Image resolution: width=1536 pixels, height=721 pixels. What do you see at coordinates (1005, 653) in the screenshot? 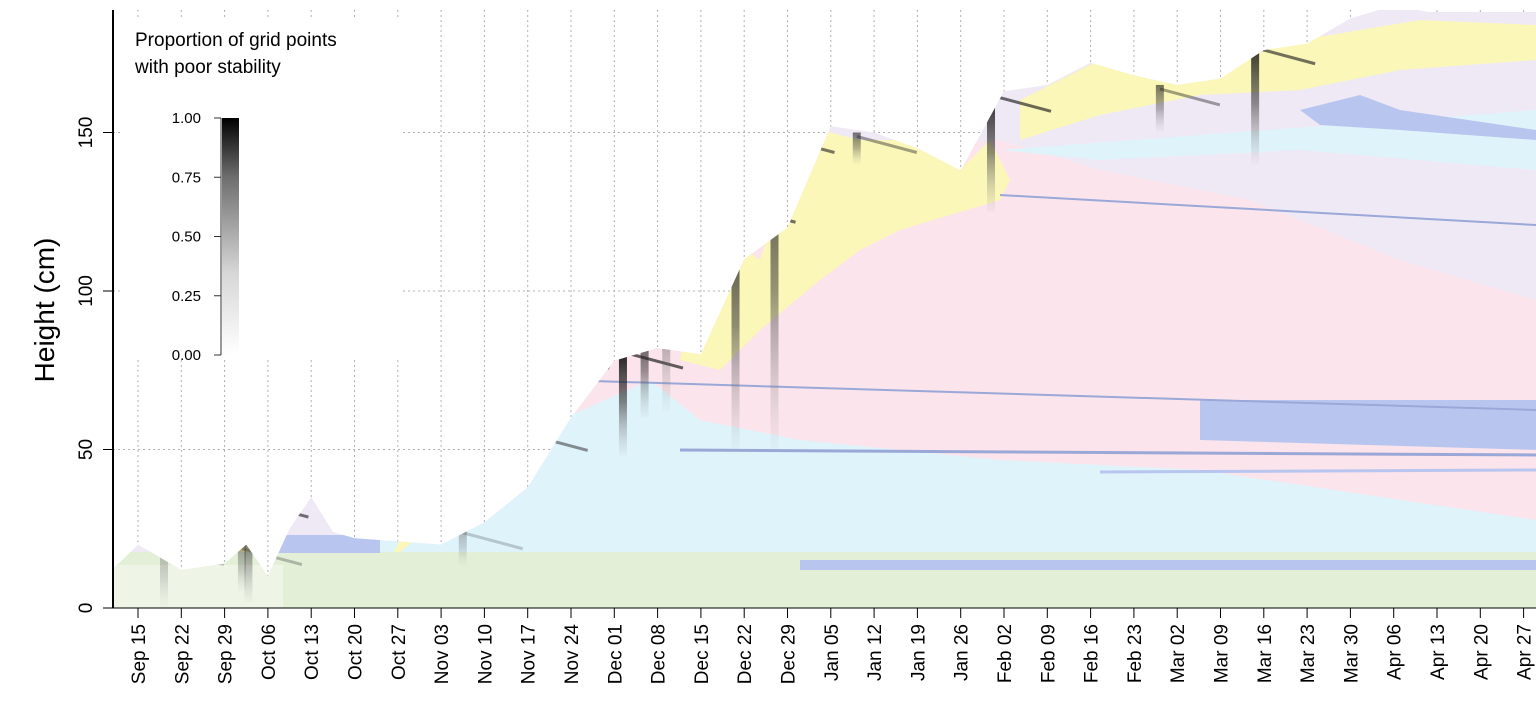
I see `x-tick-label: Feb 02` at bounding box center [1005, 653].